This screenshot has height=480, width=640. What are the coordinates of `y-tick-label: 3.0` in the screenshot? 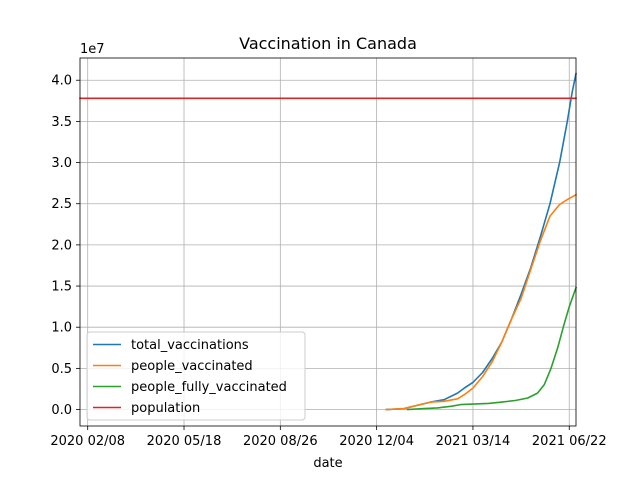 It's located at (61, 163).